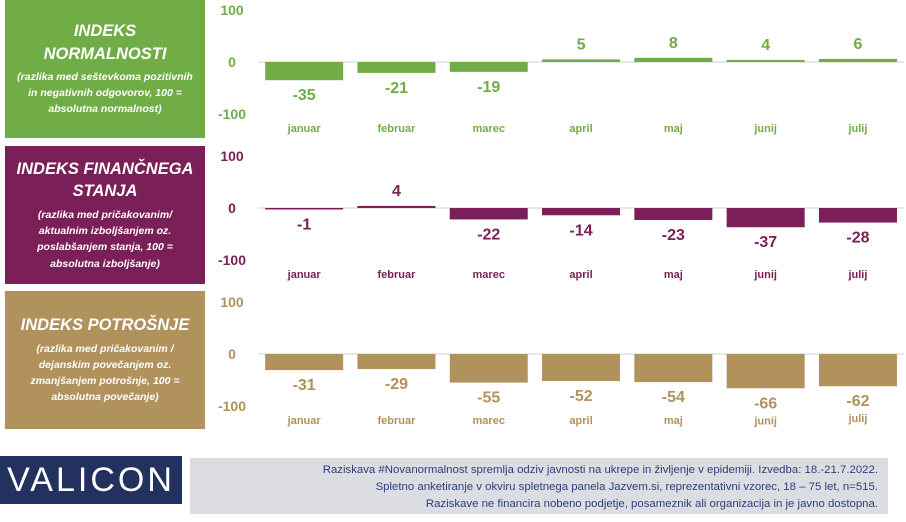 This screenshot has width=906, height=522. What do you see at coordinates (580, 230) in the screenshot?
I see `data-label: -14` at bounding box center [580, 230].